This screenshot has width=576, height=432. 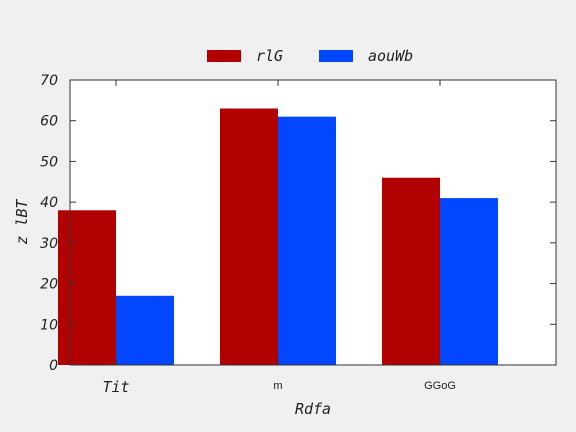 I want to click on y-tick-label: 20, so click(x=49, y=285).